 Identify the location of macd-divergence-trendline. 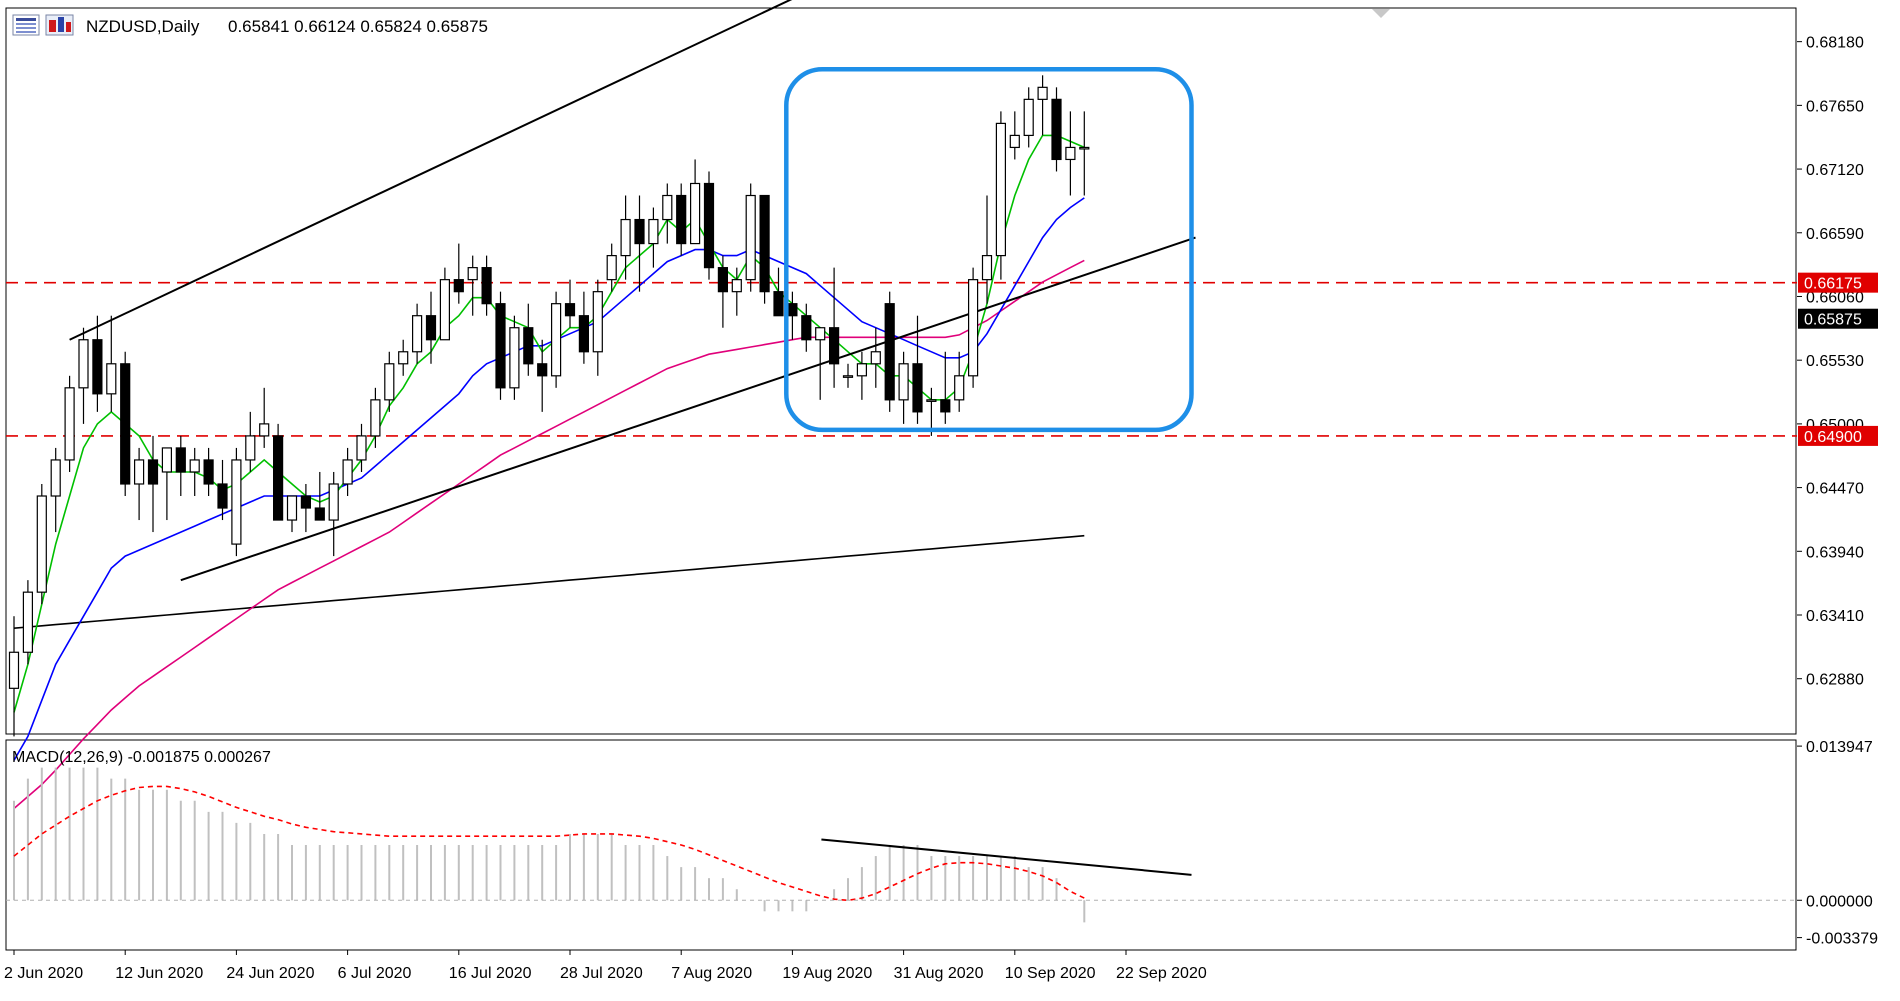
(1006, 857).